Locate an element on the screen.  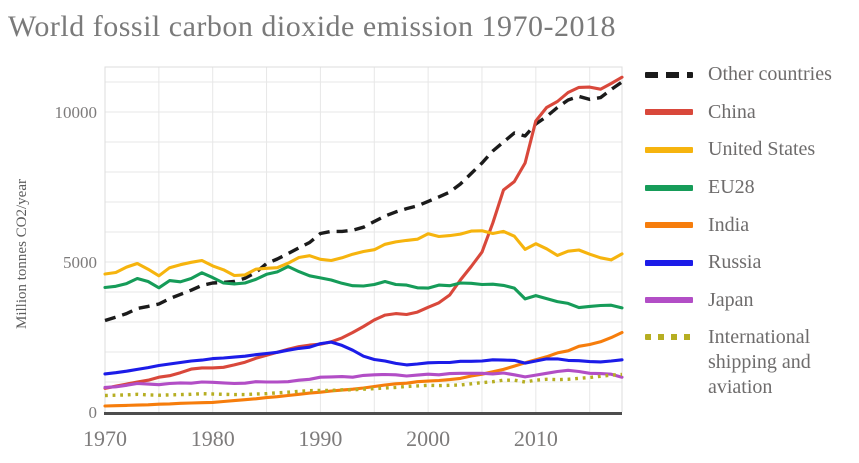
legend-item-japan: Japan is located at coordinates (751, 301).